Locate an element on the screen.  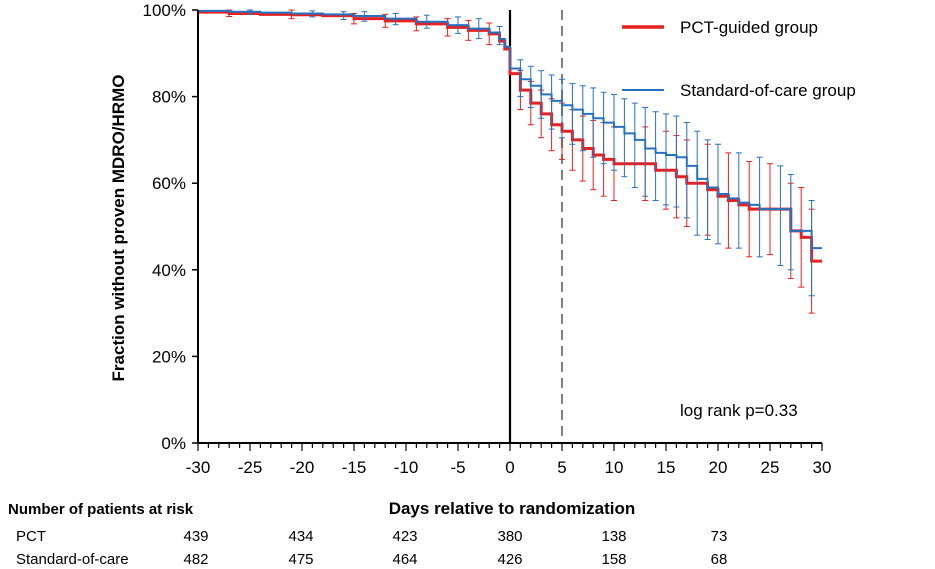
risk-row-pct: 439 434 423 380 138 73 is located at coordinates (455, 536).